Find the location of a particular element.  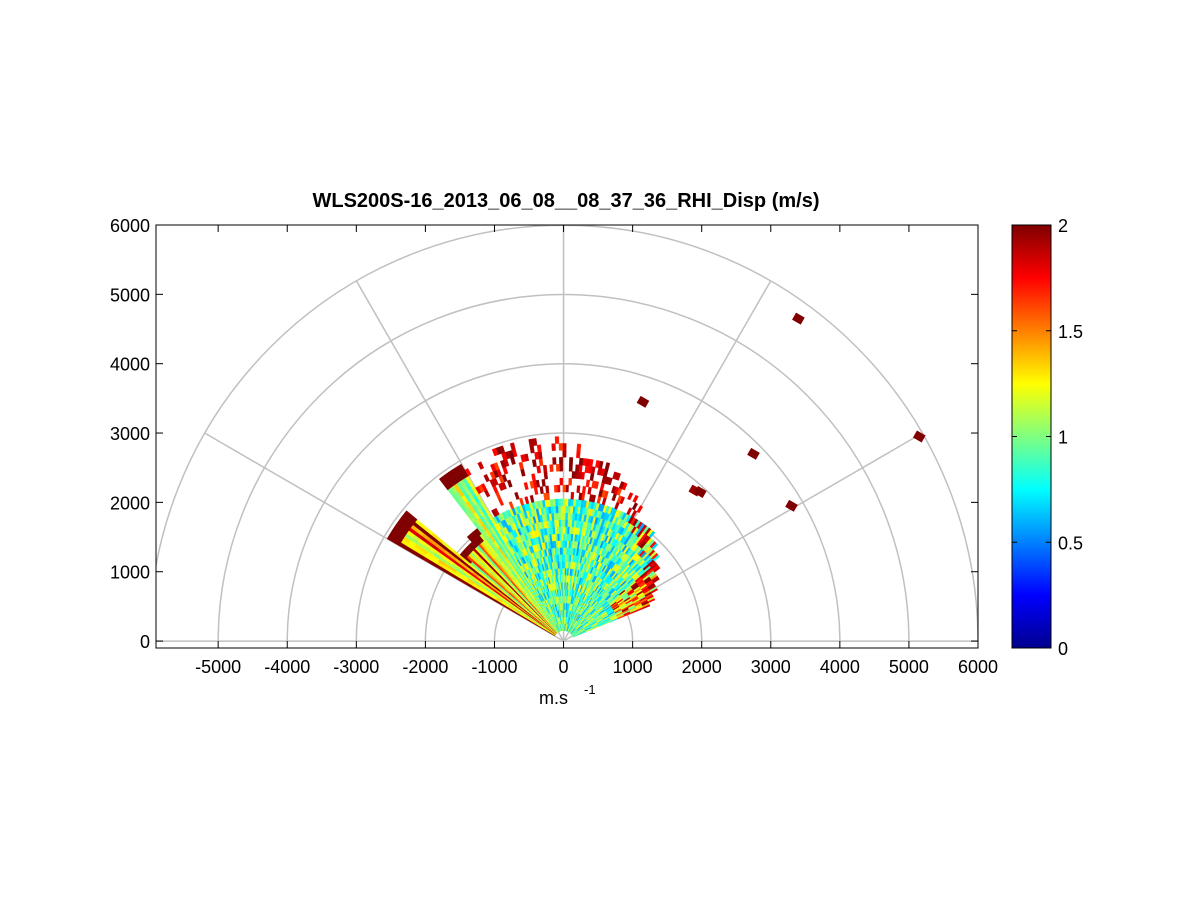

x-tick-label: -4000 is located at coordinates (287, 667).